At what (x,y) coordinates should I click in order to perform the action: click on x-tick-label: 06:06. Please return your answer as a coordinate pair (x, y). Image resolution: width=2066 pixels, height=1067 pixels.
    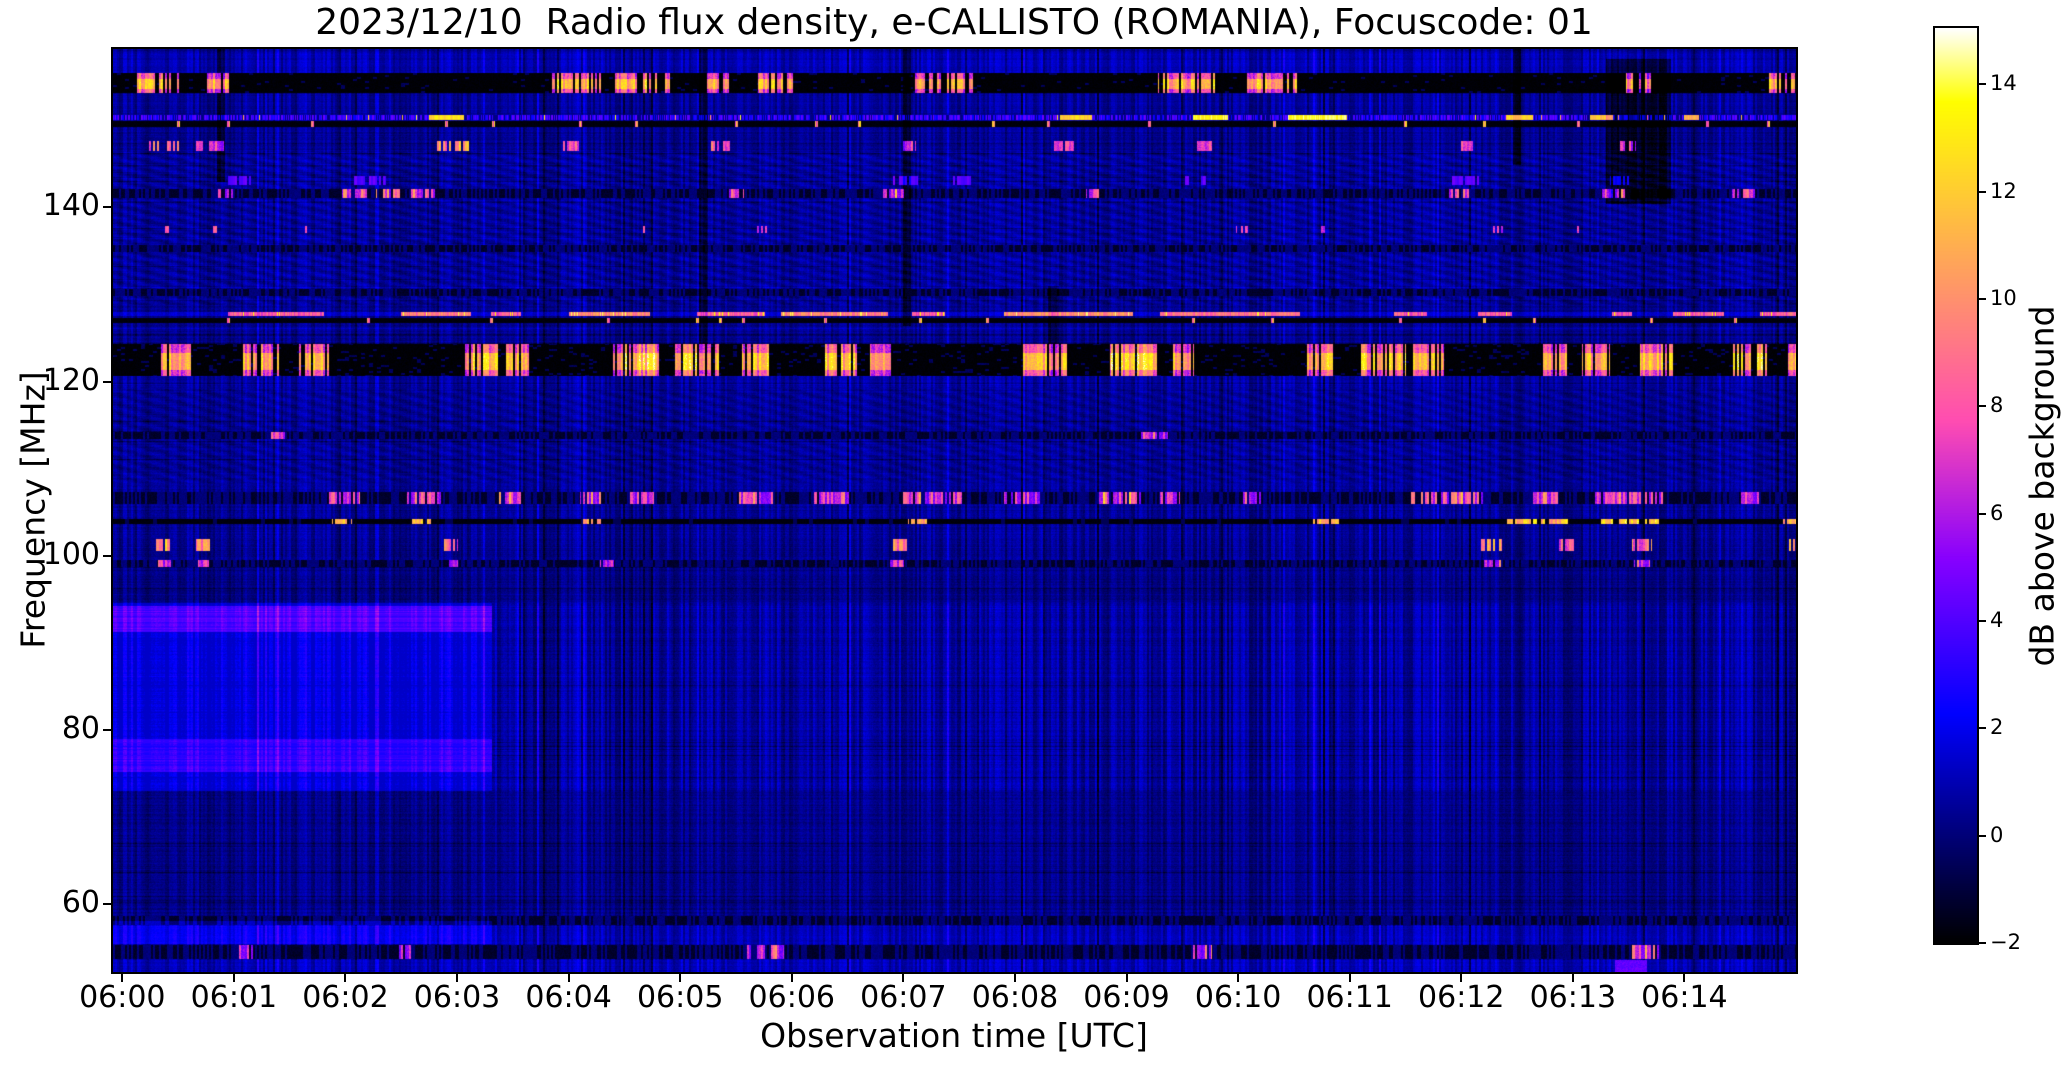
    Looking at the image, I should click on (791, 997).